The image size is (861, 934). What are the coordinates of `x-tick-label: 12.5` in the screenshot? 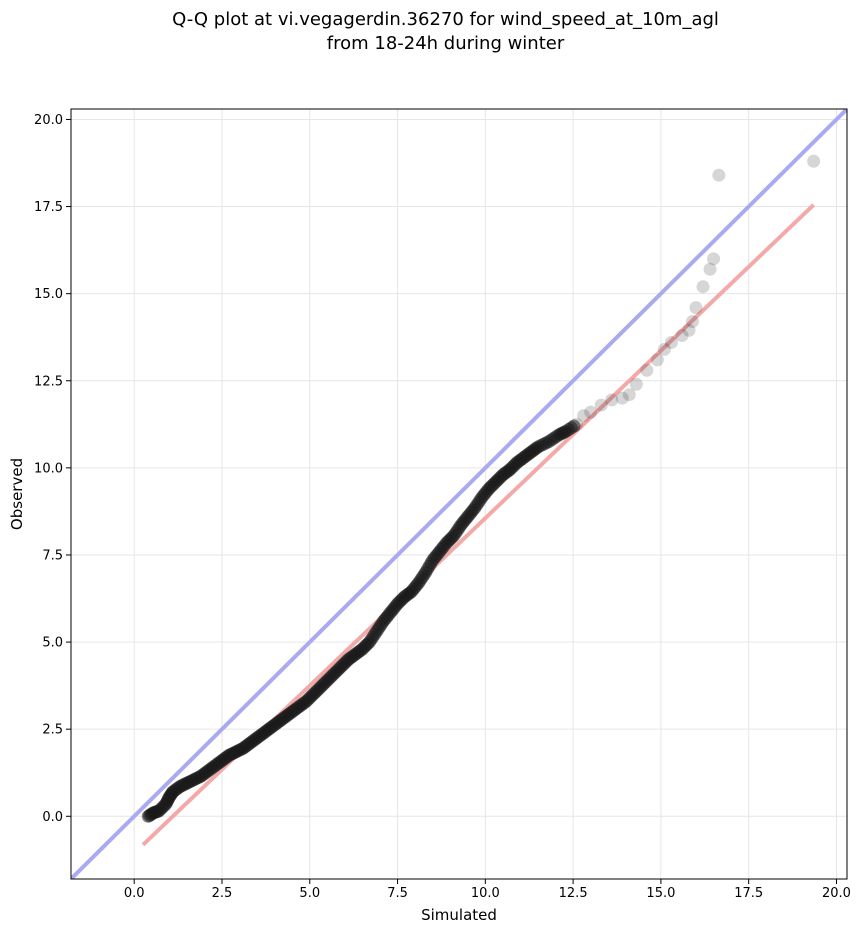 It's located at (573, 893).